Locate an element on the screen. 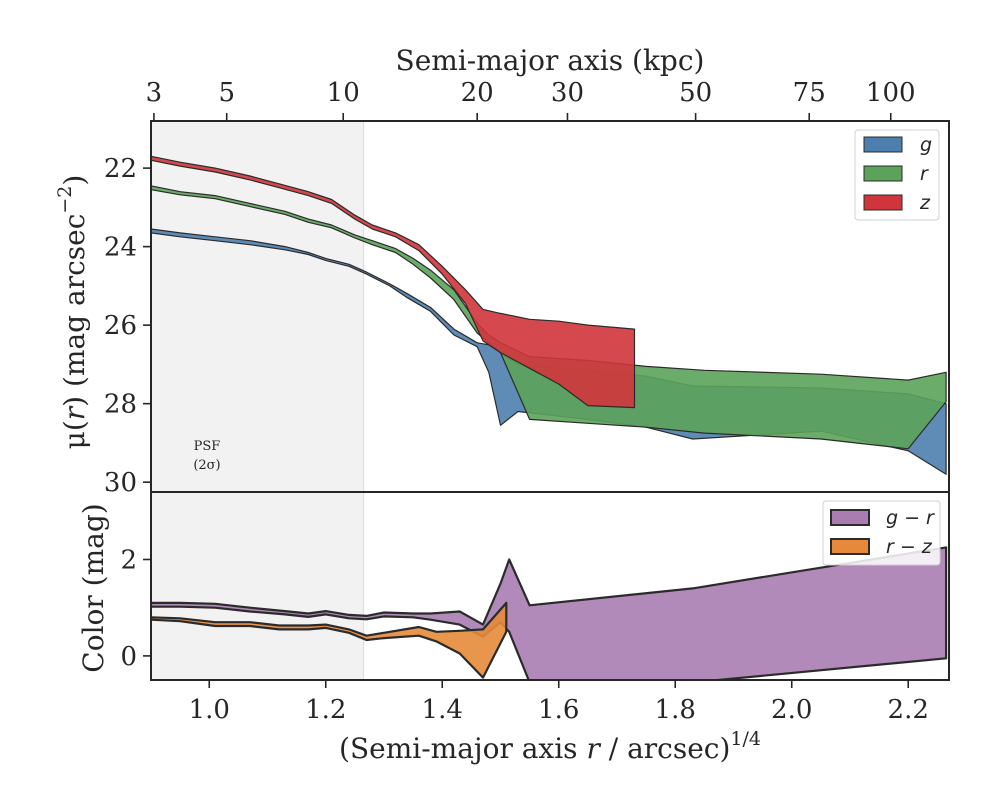 The image size is (1000, 800). top-legend: grz is located at coordinates (897, 175).